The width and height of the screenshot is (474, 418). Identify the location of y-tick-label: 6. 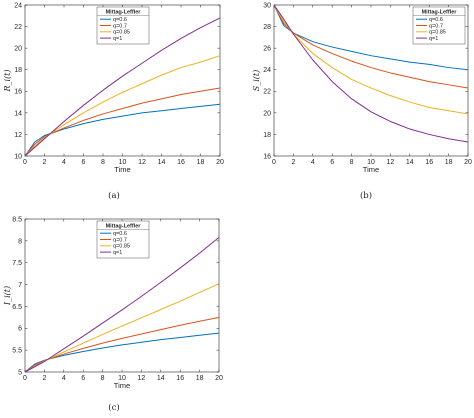
(20, 329).